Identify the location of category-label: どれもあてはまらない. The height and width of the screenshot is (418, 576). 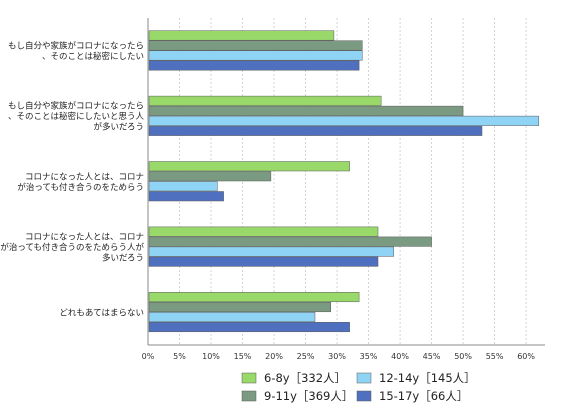
(101, 313).